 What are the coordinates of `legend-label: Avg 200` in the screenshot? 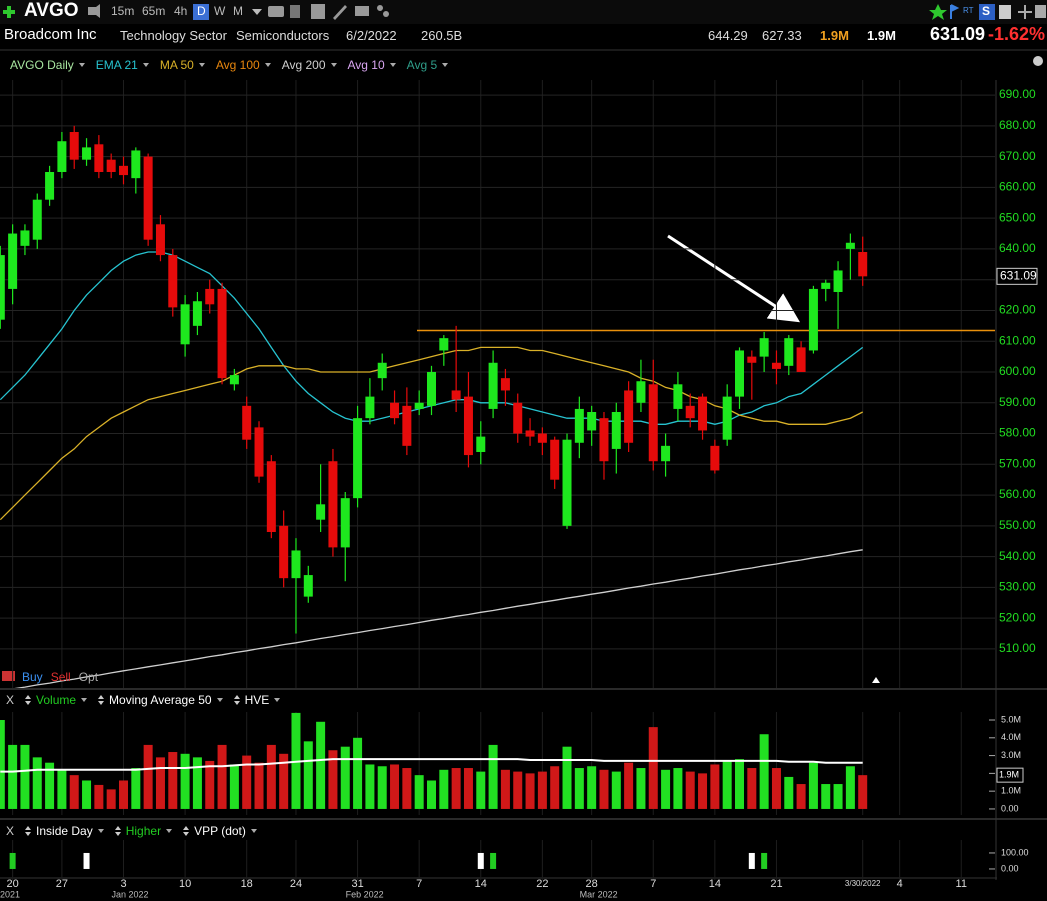 It's located at (303, 65).